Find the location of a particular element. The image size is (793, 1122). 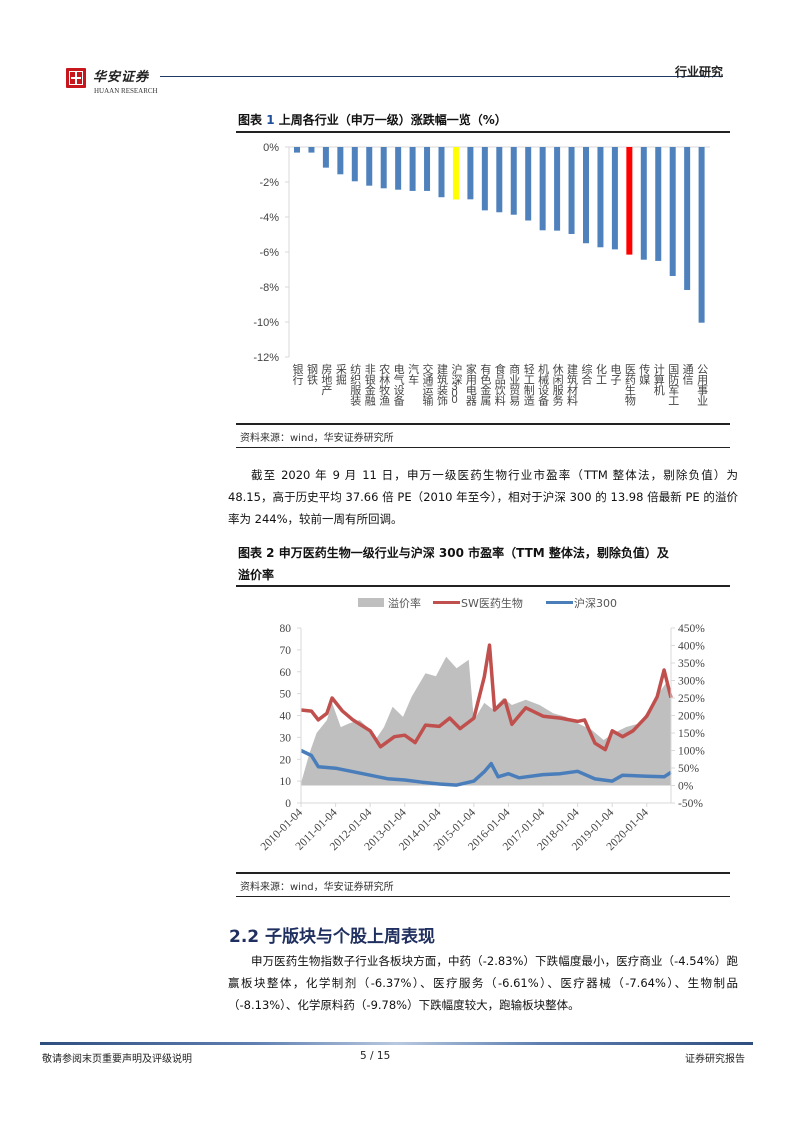

x-tick-label: 交通运输 is located at coordinates (428, 385).